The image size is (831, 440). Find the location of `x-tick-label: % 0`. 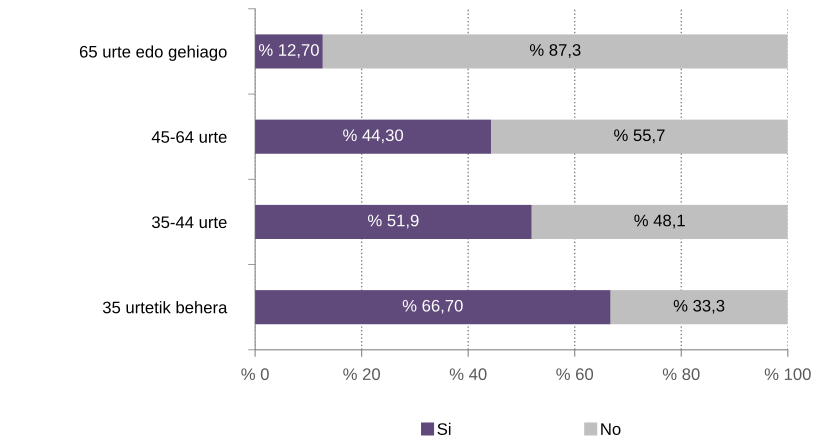

x-tick-label: % 0 is located at coordinates (255, 374).